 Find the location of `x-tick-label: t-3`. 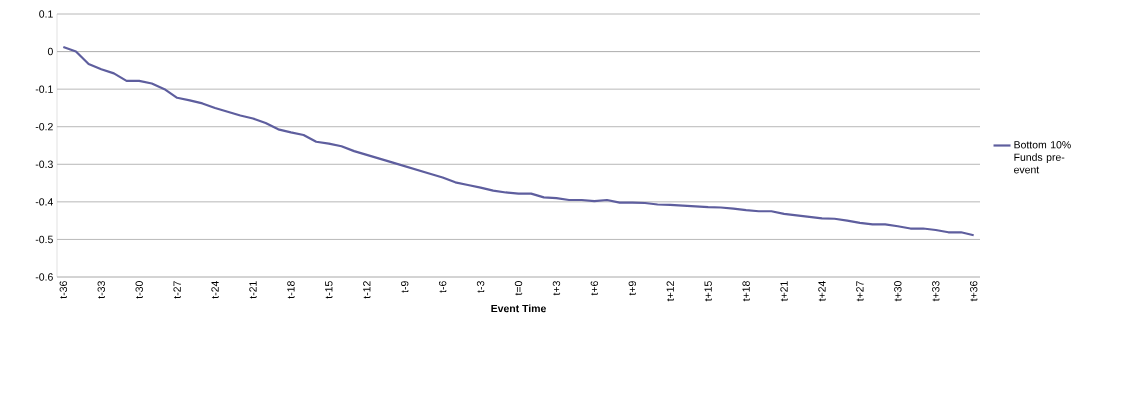

x-tick-label: t-3 is located at coordinates (480, 287).